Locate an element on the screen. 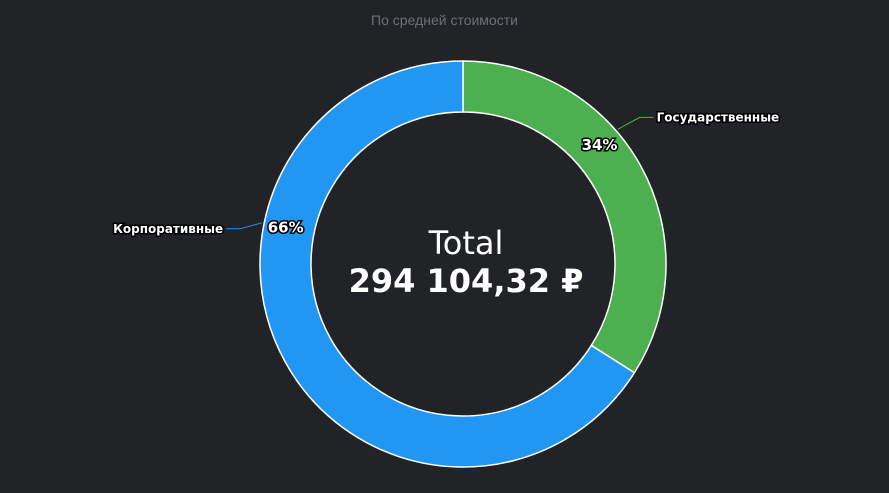 The image size is (889, 493). category-label-0: Государственные is located at coordinates (718, 117).